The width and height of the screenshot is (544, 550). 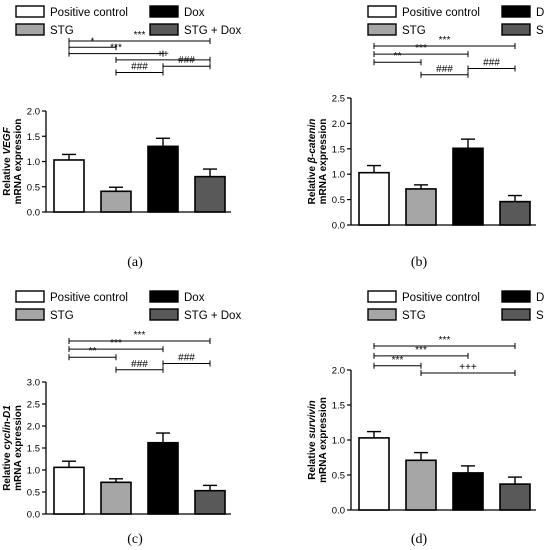 I want to click on panel-label: (b), so click(x=419, y=262).